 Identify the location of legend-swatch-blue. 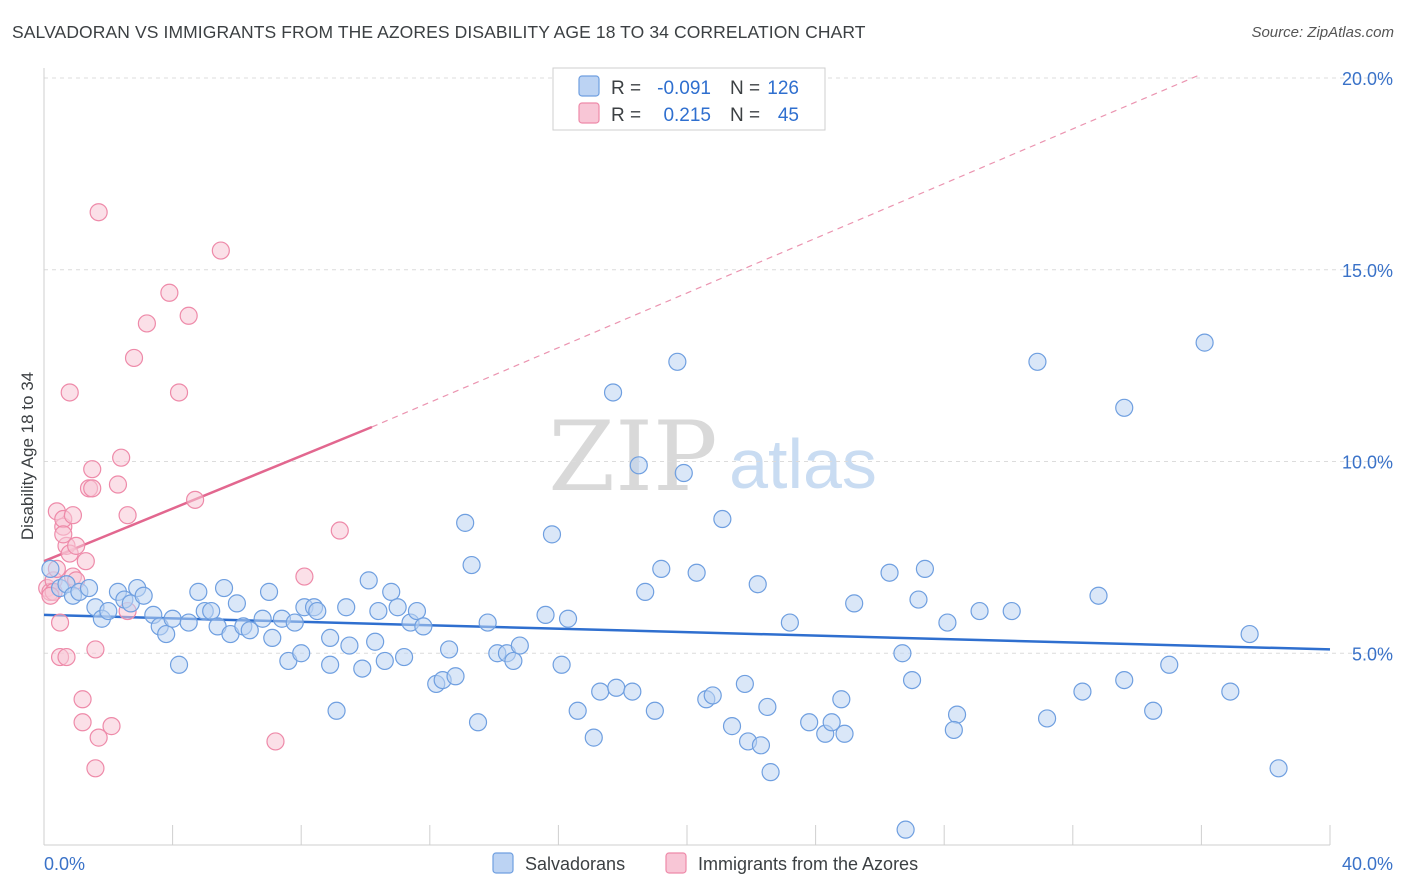
(589, 86).